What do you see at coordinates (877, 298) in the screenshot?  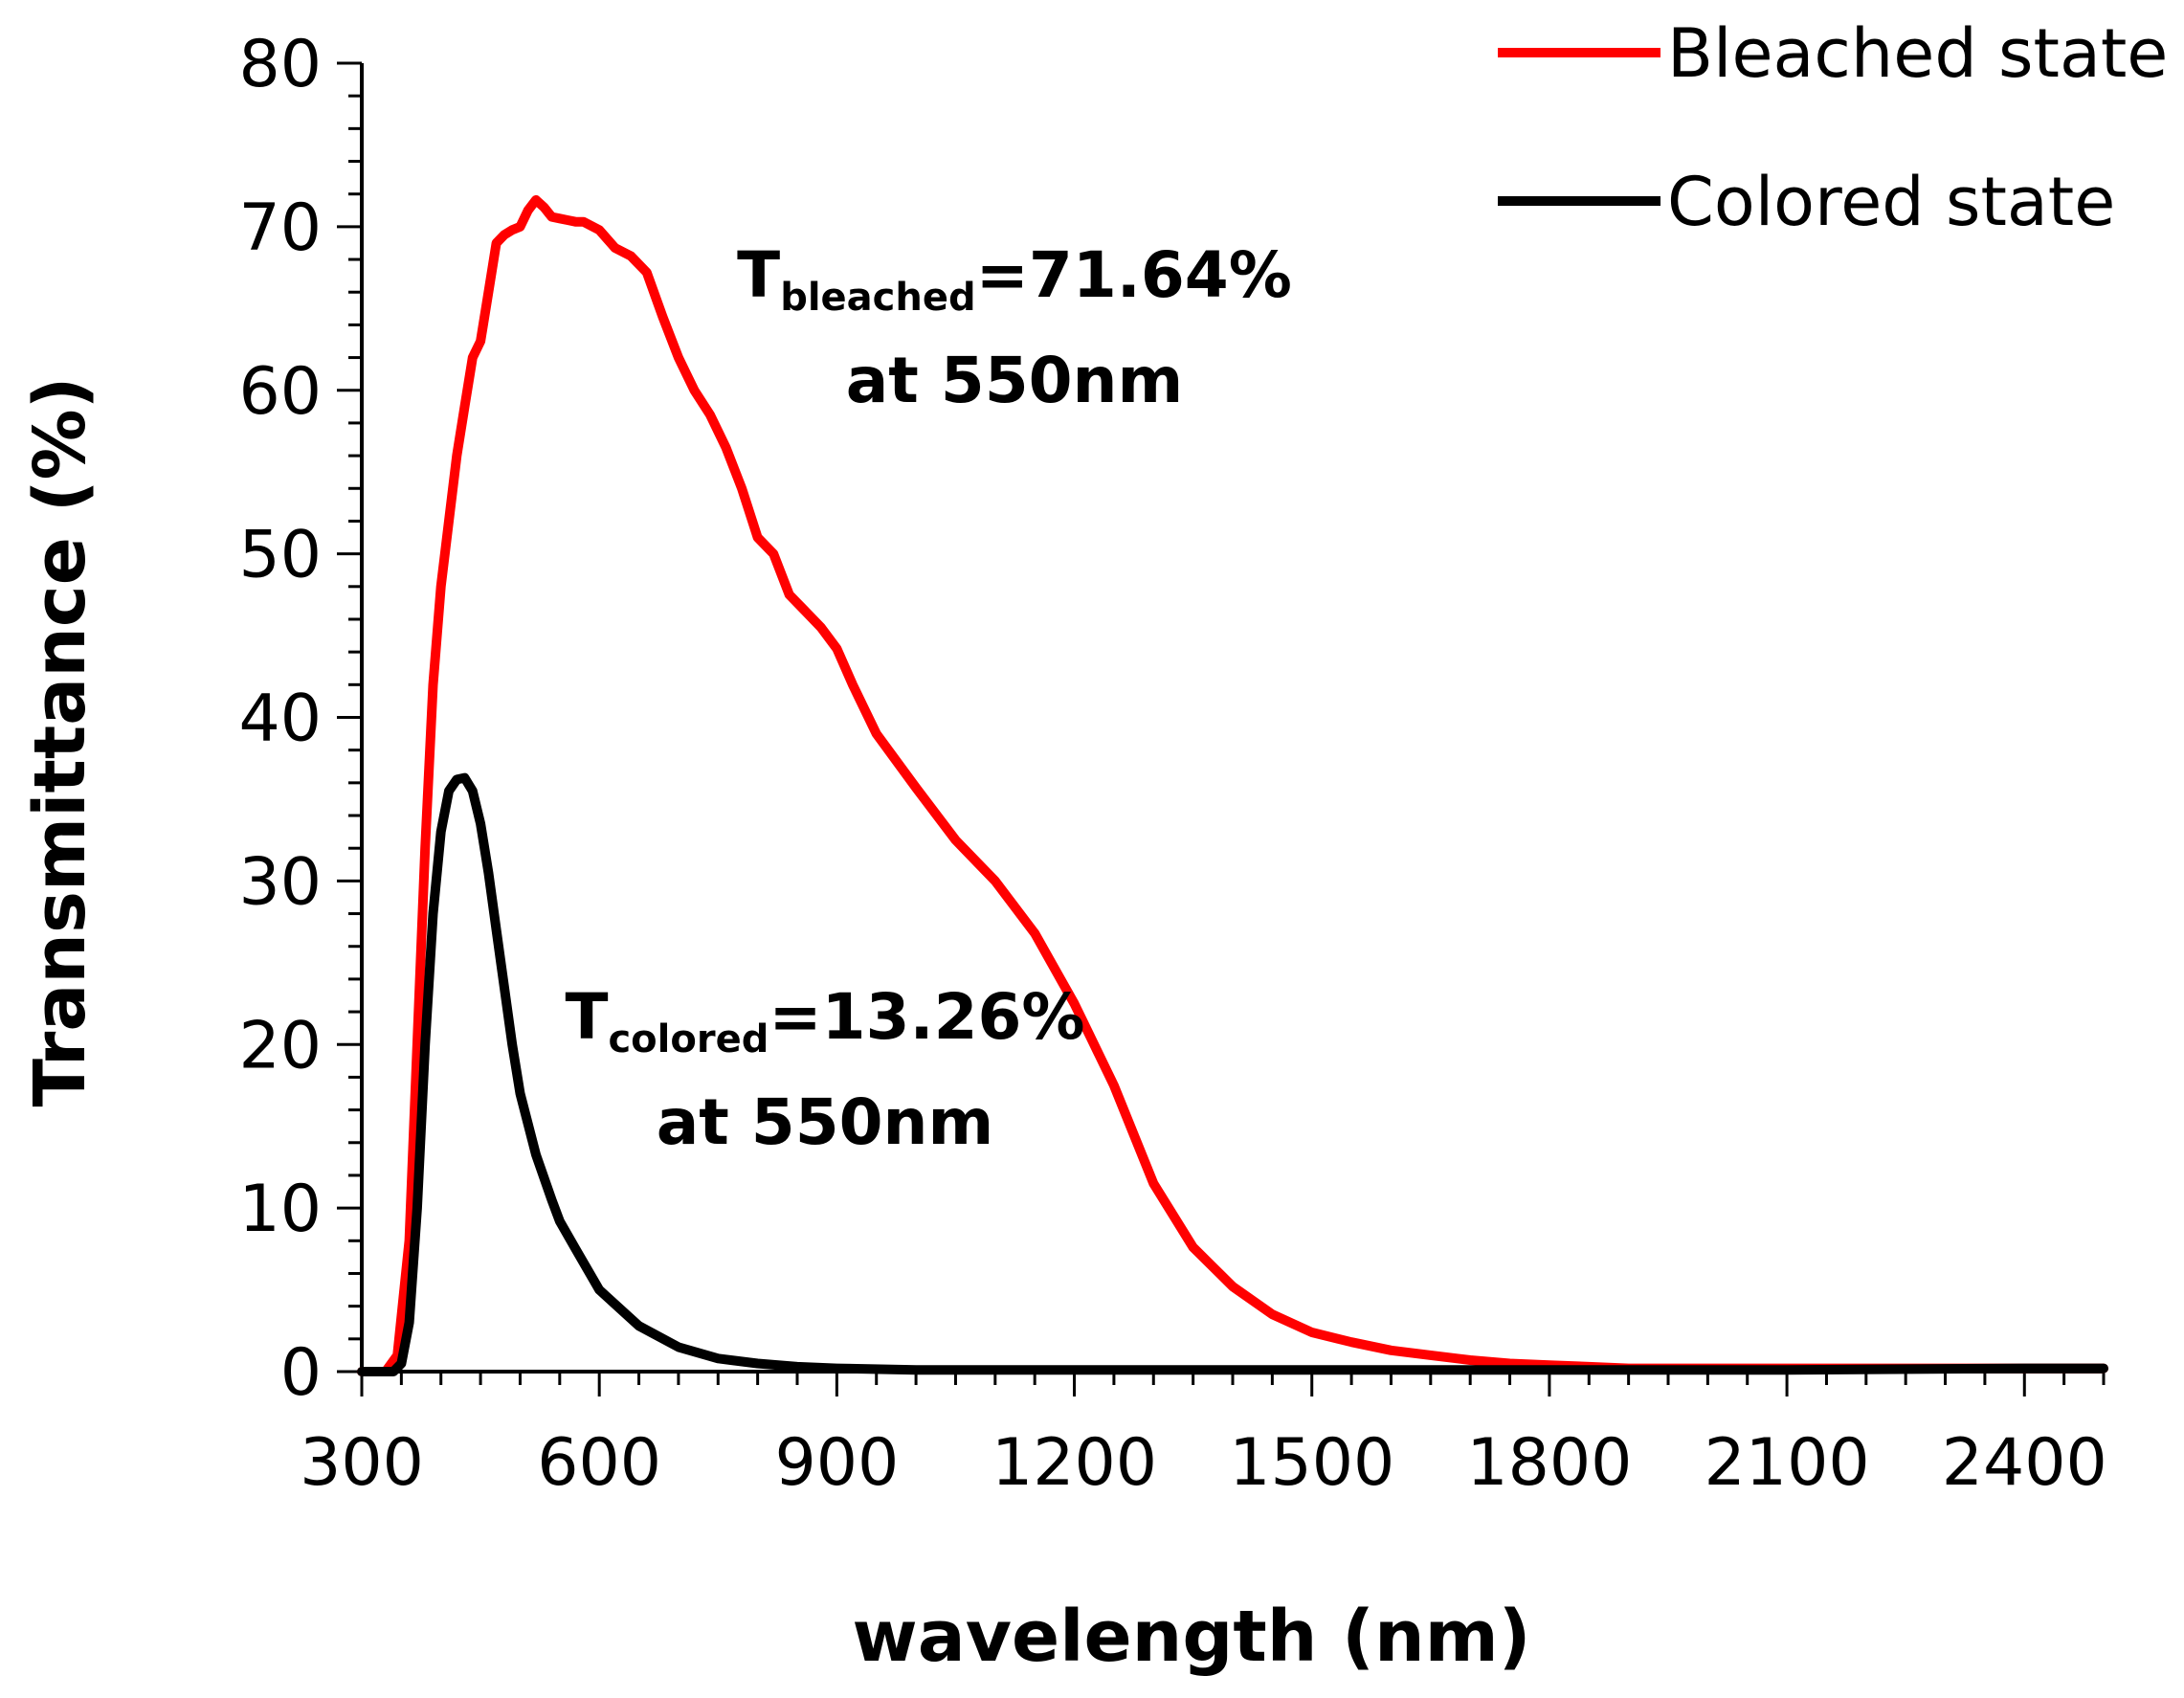 I see `annotation-bleached-subscript: bleached` at bounding box center [877, 298].